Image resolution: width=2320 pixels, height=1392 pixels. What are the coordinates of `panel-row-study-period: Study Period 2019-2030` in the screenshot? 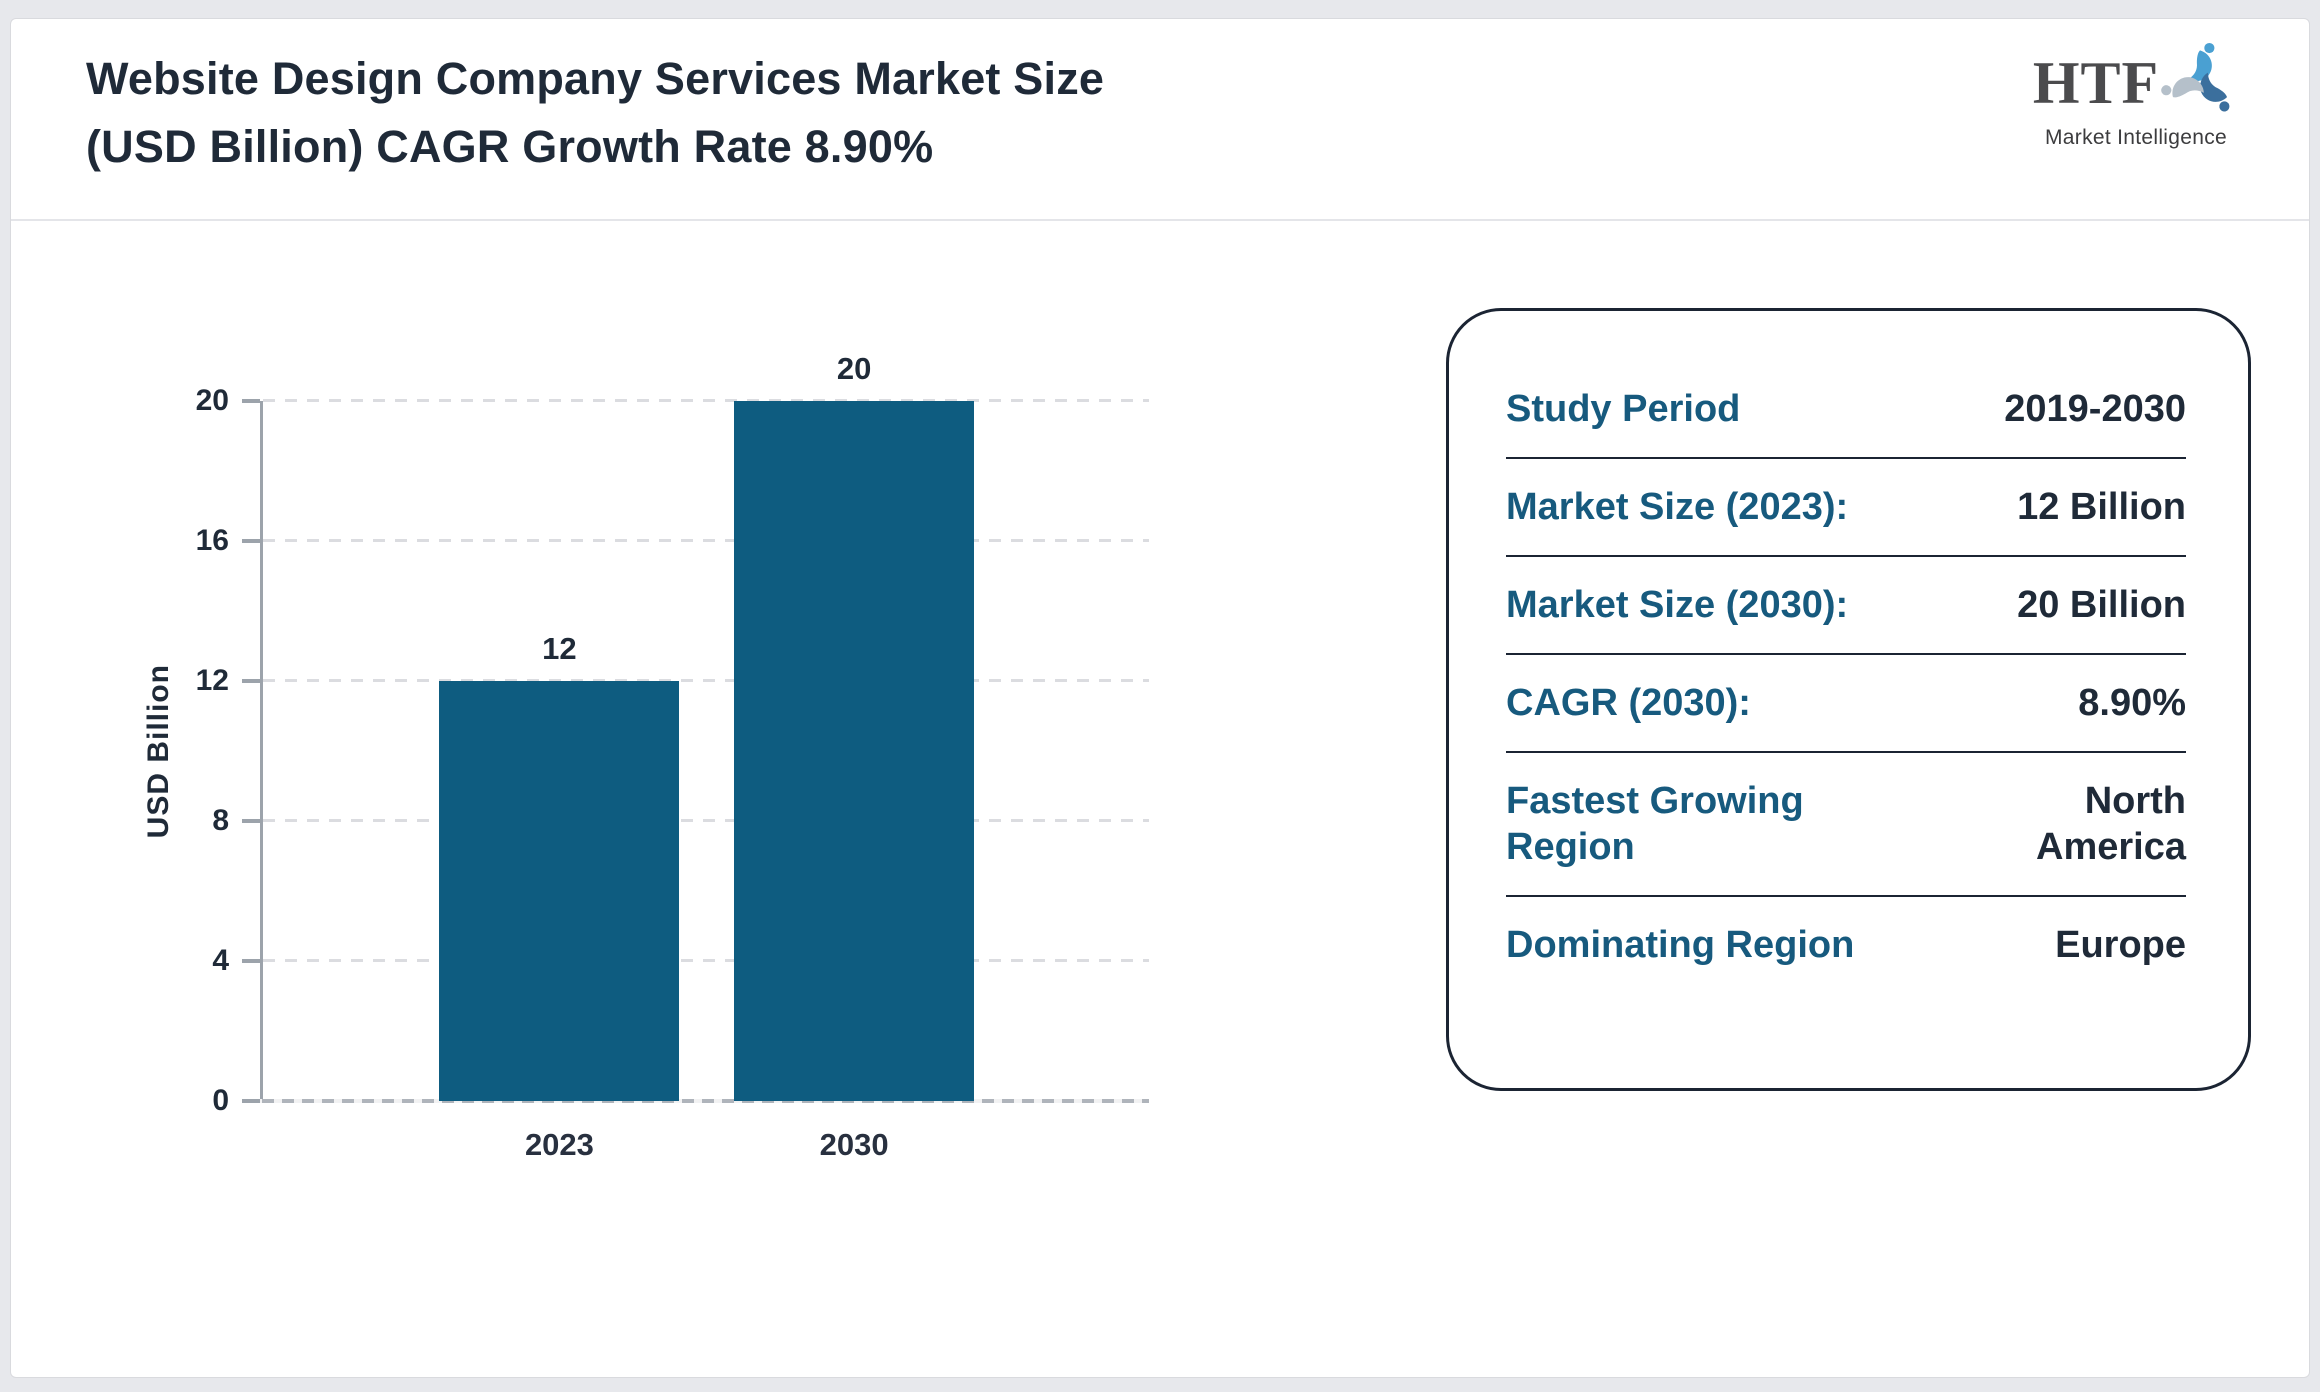 It's located at (1846, 409).